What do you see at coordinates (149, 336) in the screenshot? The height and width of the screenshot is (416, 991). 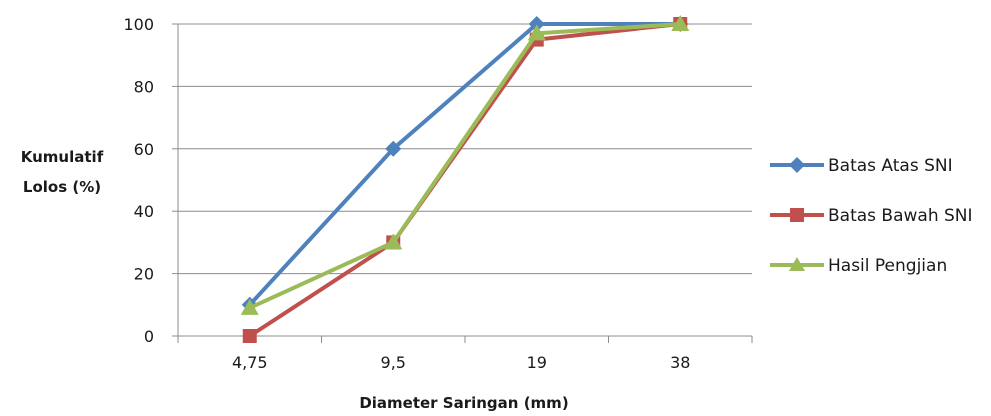 I see `y-tick-label: 0` at bounding box center [149, 336].